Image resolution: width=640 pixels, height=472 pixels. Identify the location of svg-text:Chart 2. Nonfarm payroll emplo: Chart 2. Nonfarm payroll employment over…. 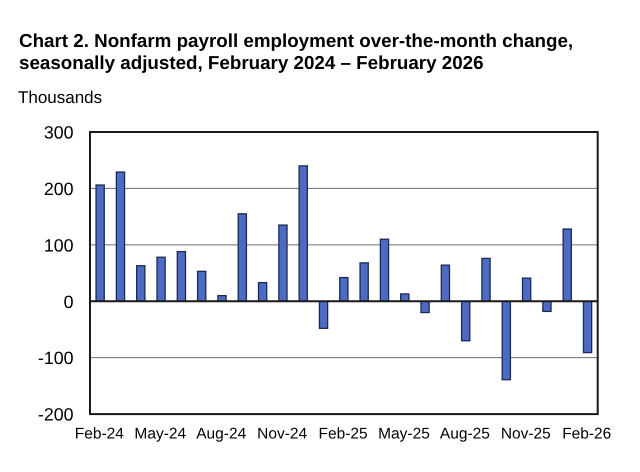
(296, 40).